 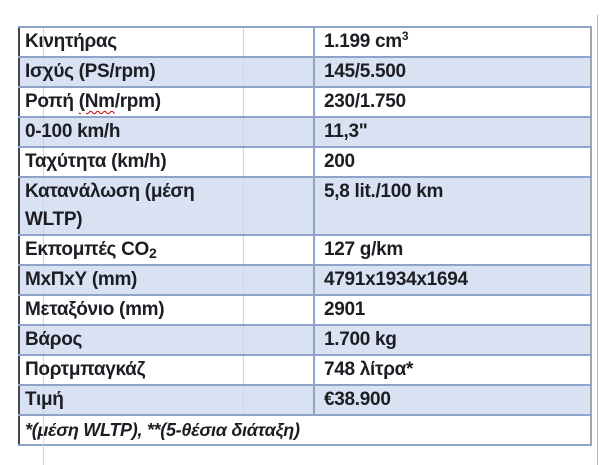 I want to click on spec-label-power: Ισχύς (PS/rpm), so click(x=166, y=72).